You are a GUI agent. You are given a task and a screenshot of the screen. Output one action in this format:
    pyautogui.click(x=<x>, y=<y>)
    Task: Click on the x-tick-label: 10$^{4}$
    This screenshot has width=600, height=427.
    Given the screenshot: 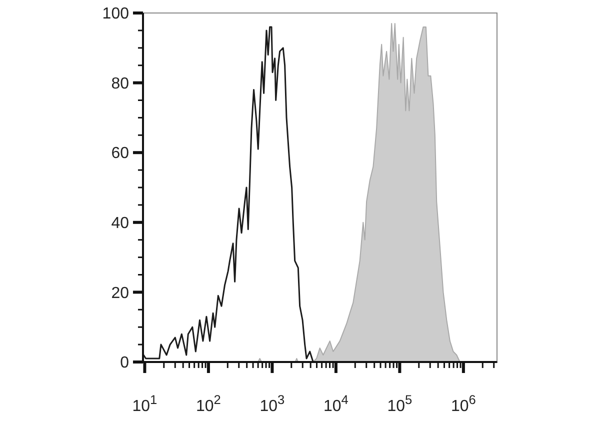 What is the action you would take?
    pyautogui.click(x=335, y=403)
    